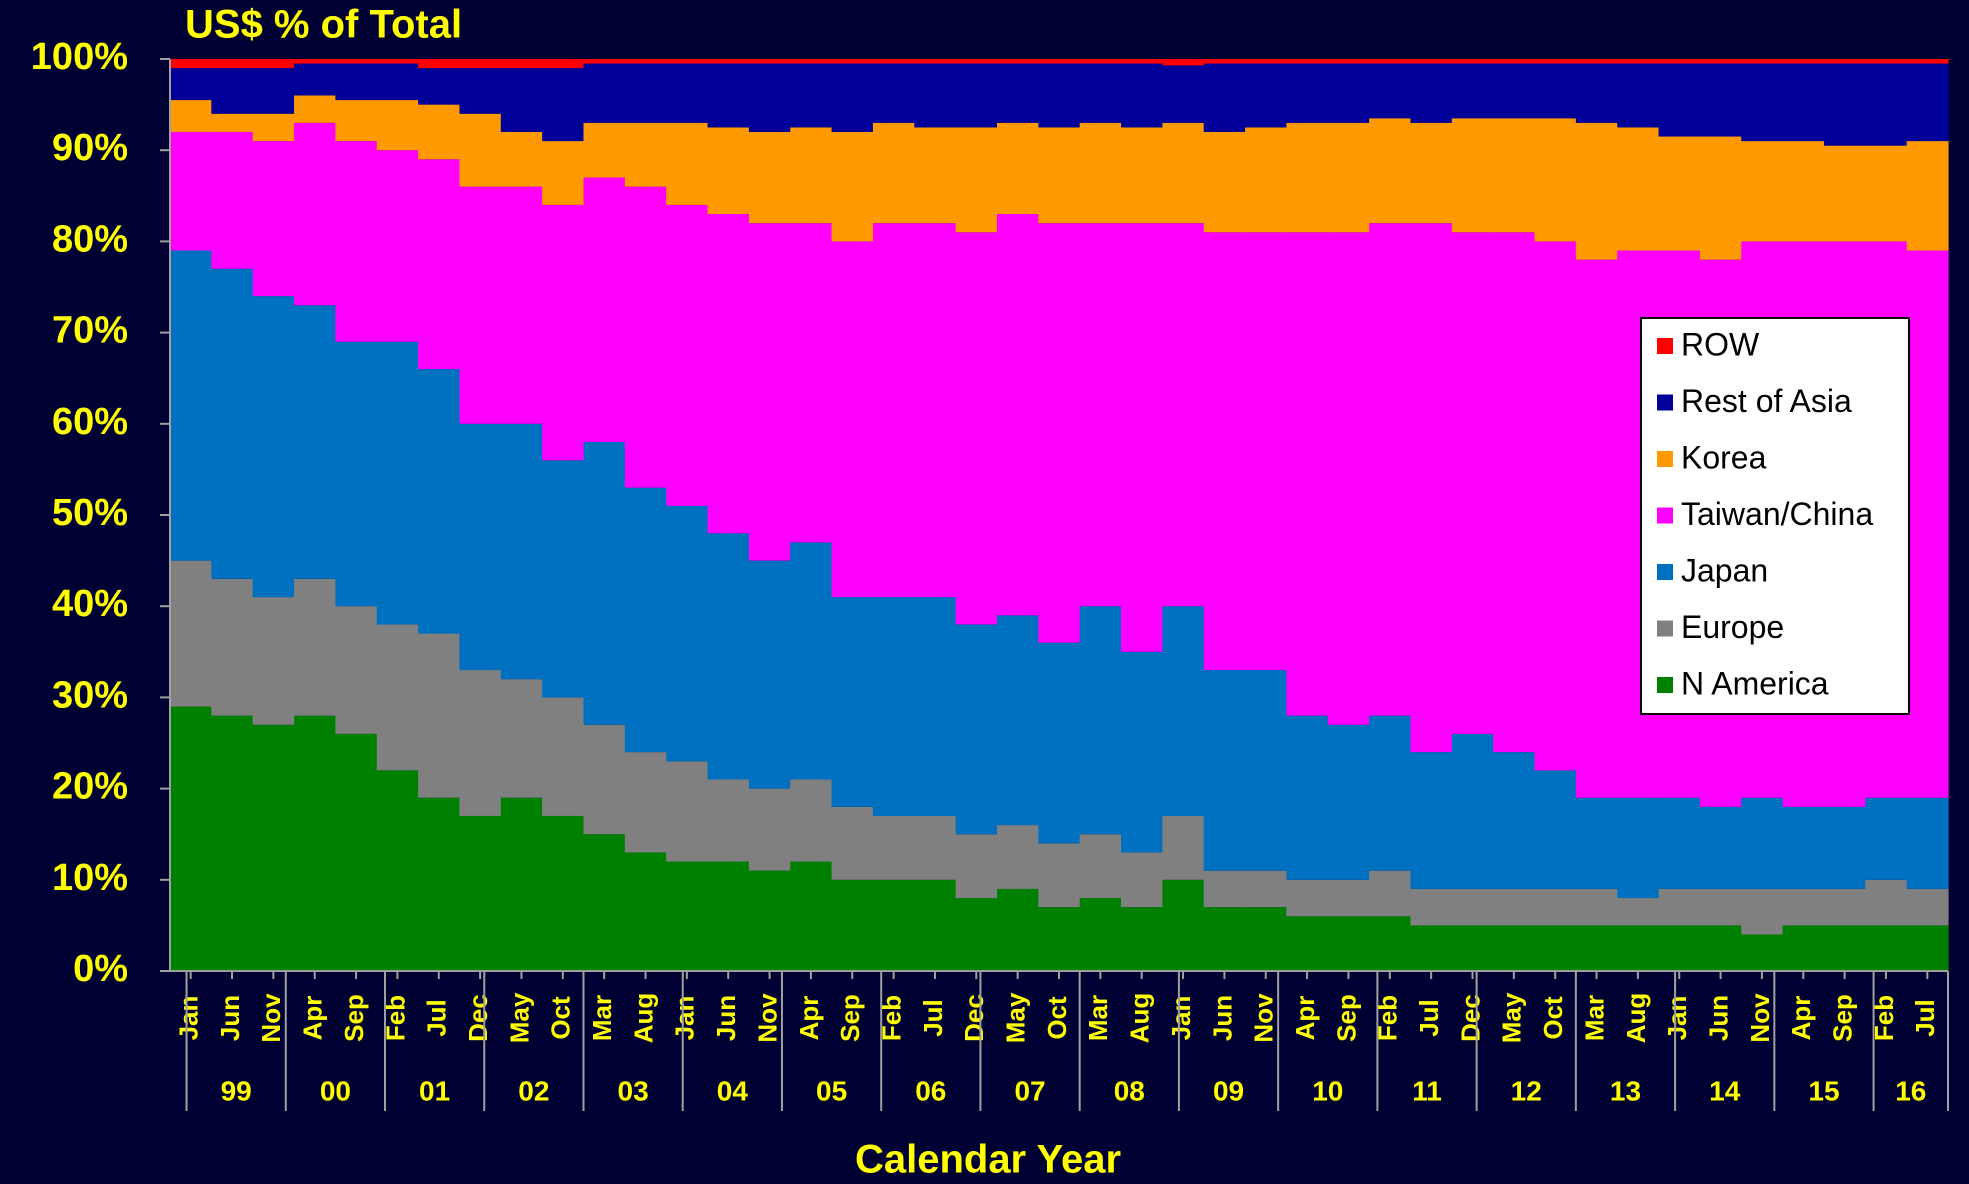  Describe the element at coordinates (90, 513) in the screenshot. I see `y-tick-label: 50%` at that location.